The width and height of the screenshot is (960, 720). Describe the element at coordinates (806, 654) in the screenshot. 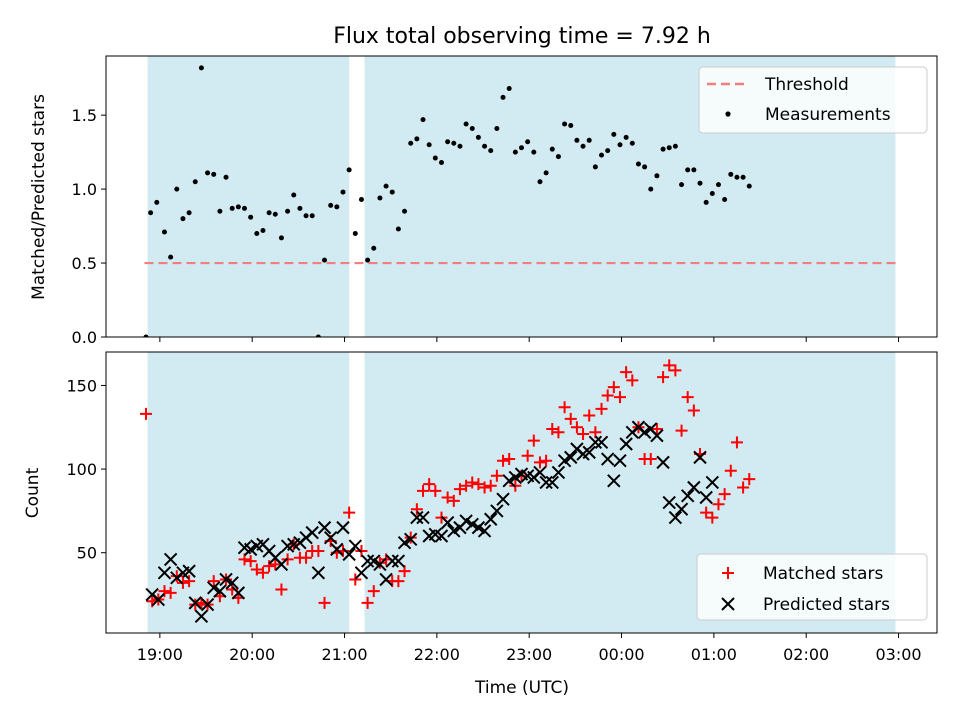

I see `x-tick-label: 02:00` at that location.